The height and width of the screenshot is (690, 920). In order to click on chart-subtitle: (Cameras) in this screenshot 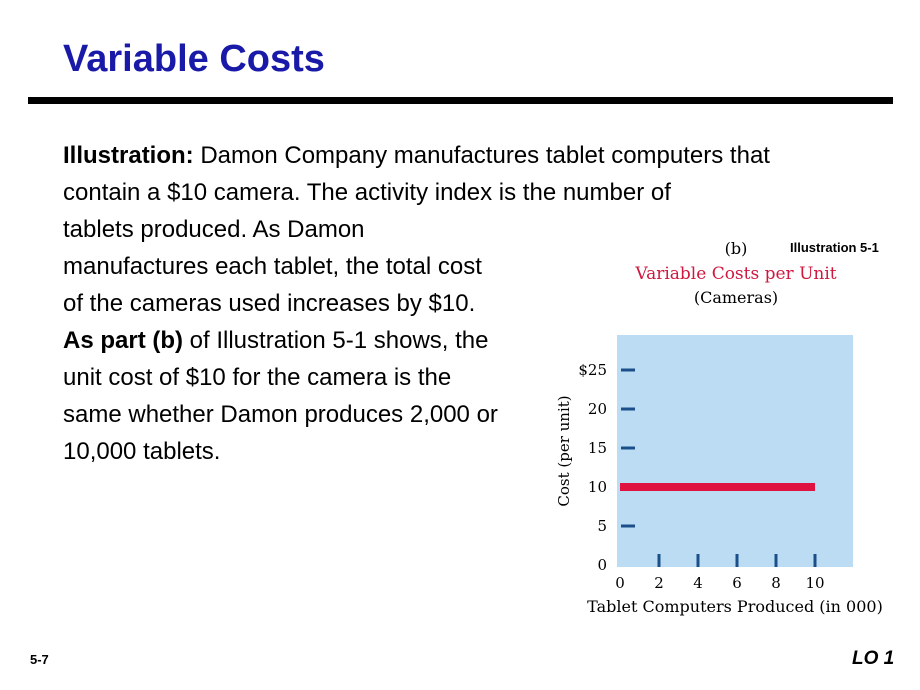, I will do `click(736, 297)`.